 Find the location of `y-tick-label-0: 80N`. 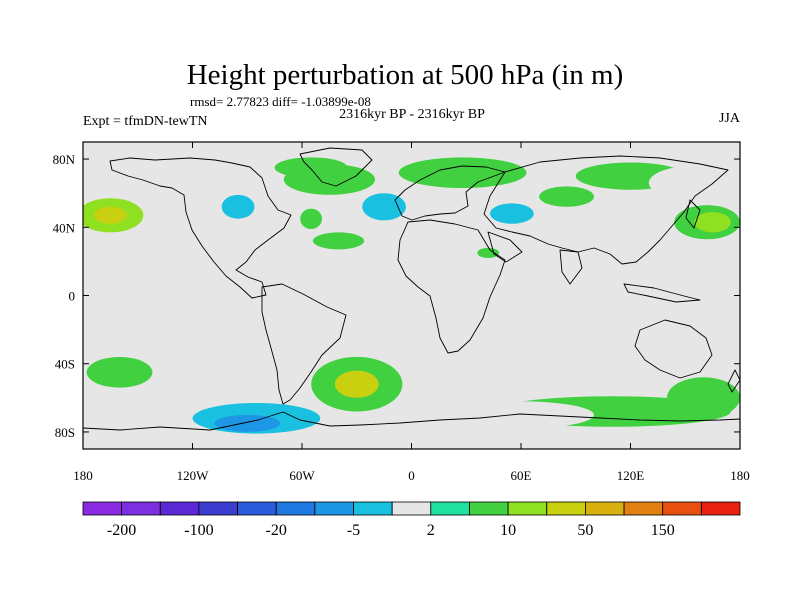

y-tick-label-0: 80N is located at coordinates (64, 159).